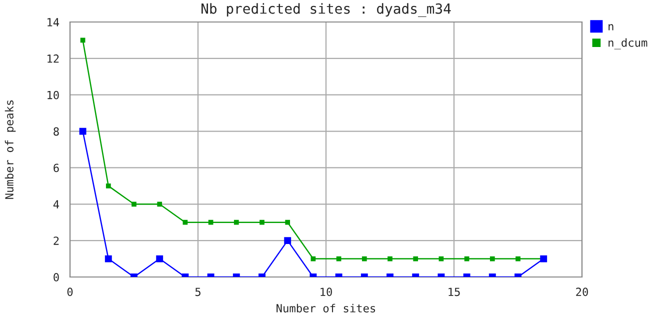  I want to click on x-tick-label: 0, so click(70, 292).